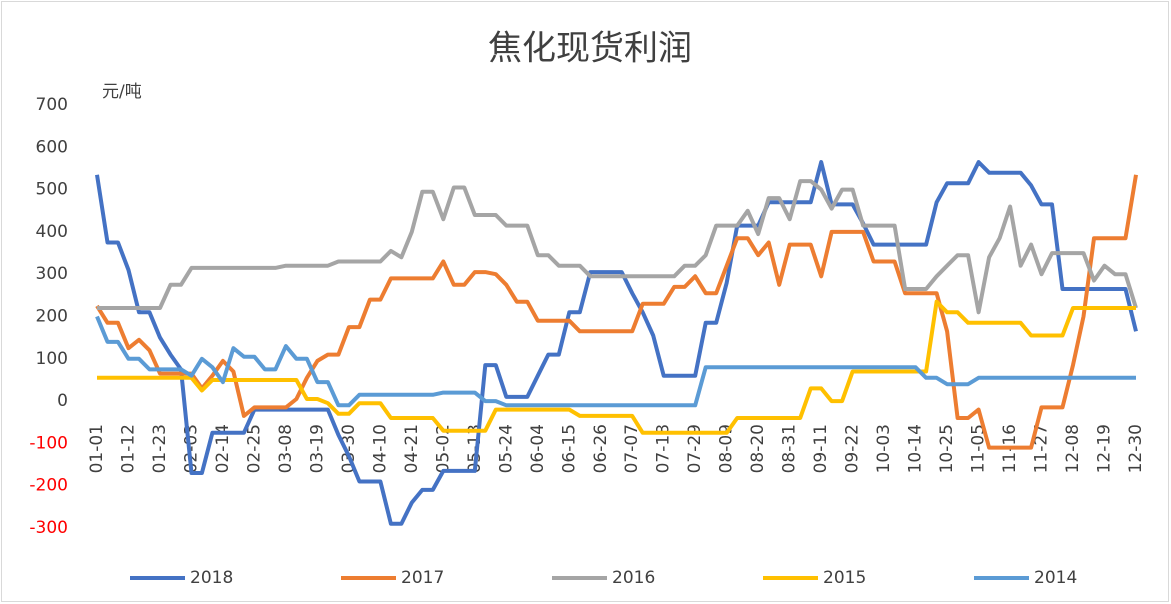 Image resolution: width=1171 pixels, height=604 pixels. I want to click on y-axis-label: 元/吨, so click(122, 92).